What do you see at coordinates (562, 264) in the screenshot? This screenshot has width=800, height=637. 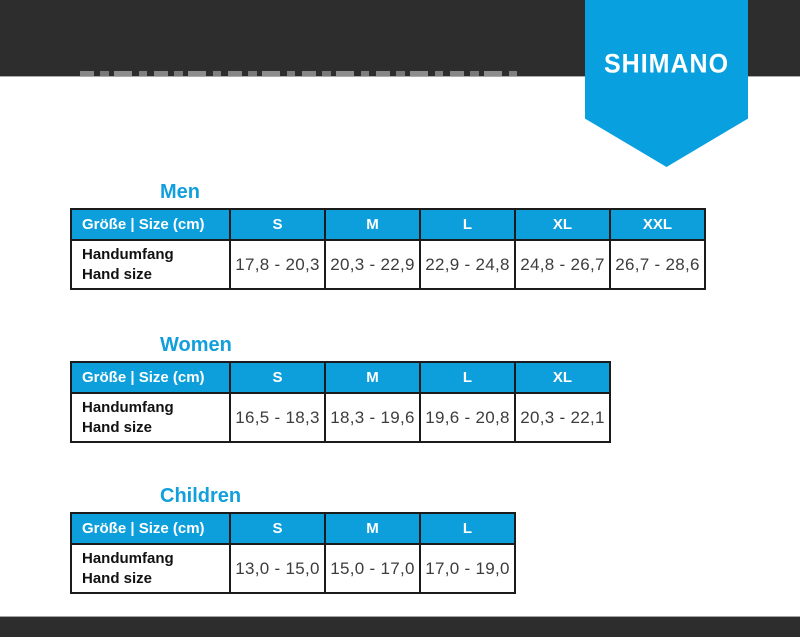 I see `size-value-cell: 24,8 - 26,7` at bounding box center [562, 264].